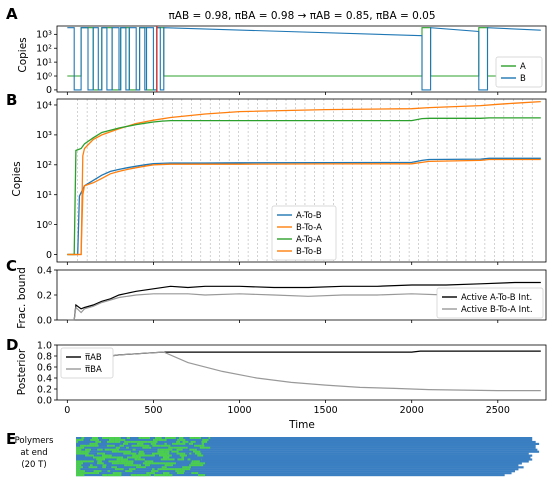  Describe the element at coordinates (44, 356) in the screenshot. I see `panel-d-ytick-label-1: 0.8` at that location.